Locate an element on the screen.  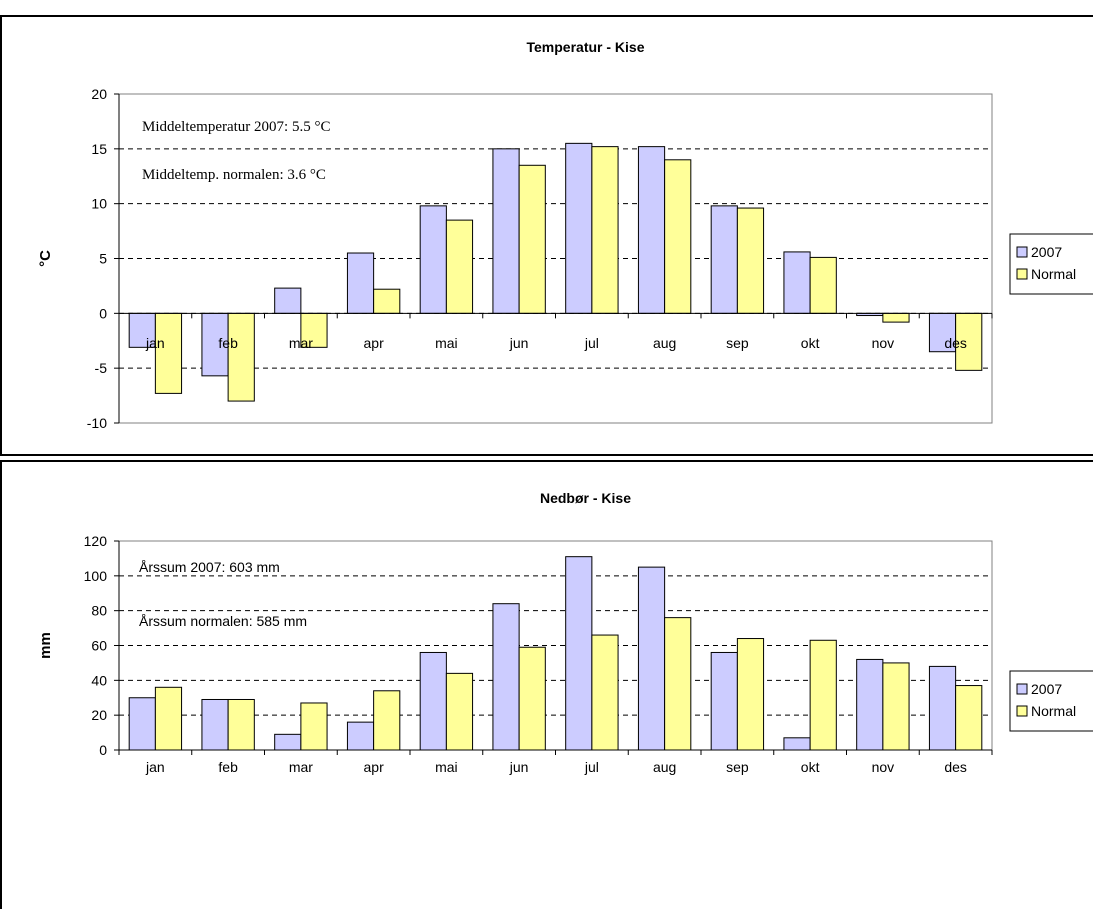
precipitation-bar-normal-sep is located at coordinates (750, 694).